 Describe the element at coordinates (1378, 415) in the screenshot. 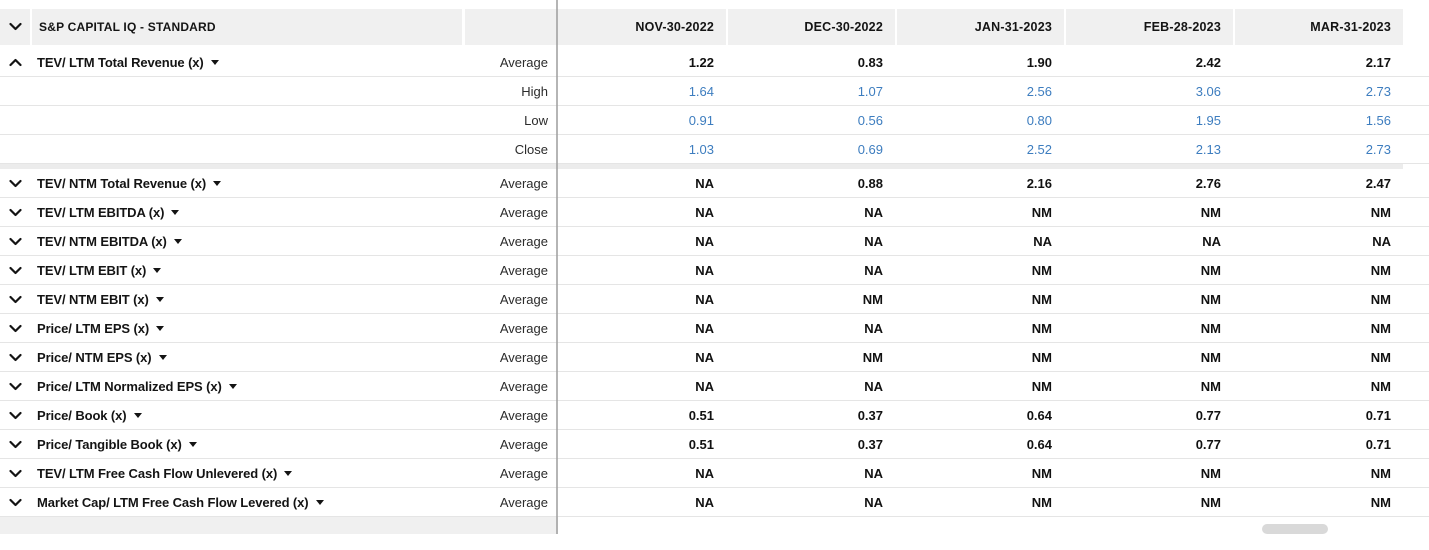

I see `value-cell: 0.71` at that location.